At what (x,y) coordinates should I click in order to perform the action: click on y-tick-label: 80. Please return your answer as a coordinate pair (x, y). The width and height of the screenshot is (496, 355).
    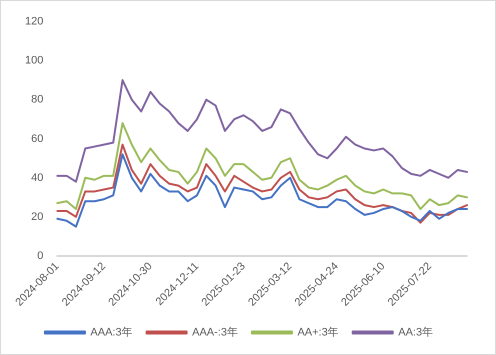
    Looking at the image, I should click on (37, 100).